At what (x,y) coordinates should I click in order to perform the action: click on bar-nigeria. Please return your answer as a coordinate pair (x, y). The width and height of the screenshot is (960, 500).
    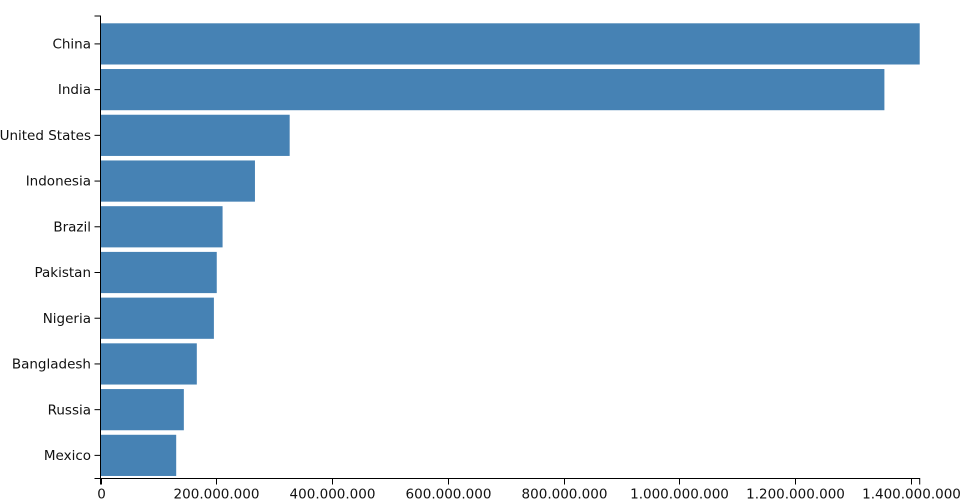
    Looking at the image, I should click on (157, 318).